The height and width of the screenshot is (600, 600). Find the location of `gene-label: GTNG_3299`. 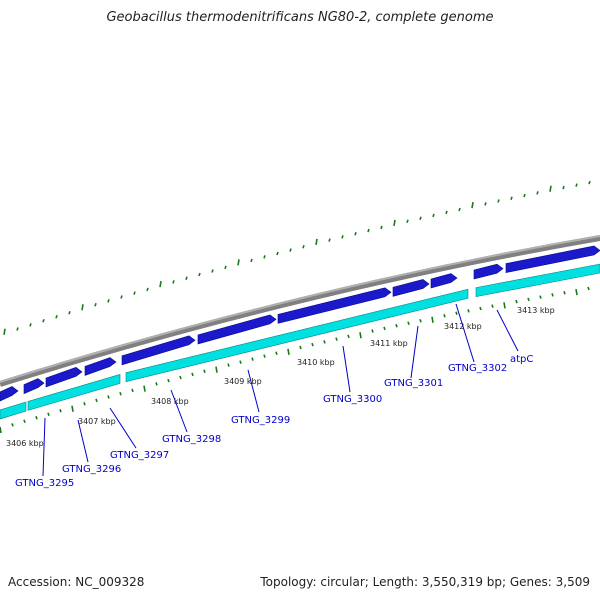

gene-label: GTNG_3299 is located at coordinates (260, 420).